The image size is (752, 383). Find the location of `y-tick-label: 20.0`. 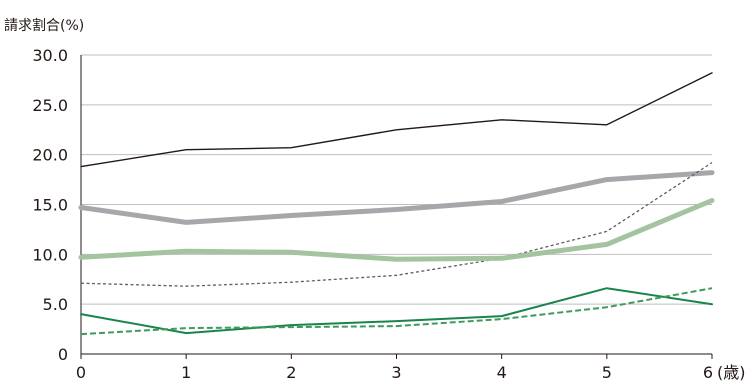

y-tick-label: 20.0 is located at coordinates (50, 155).